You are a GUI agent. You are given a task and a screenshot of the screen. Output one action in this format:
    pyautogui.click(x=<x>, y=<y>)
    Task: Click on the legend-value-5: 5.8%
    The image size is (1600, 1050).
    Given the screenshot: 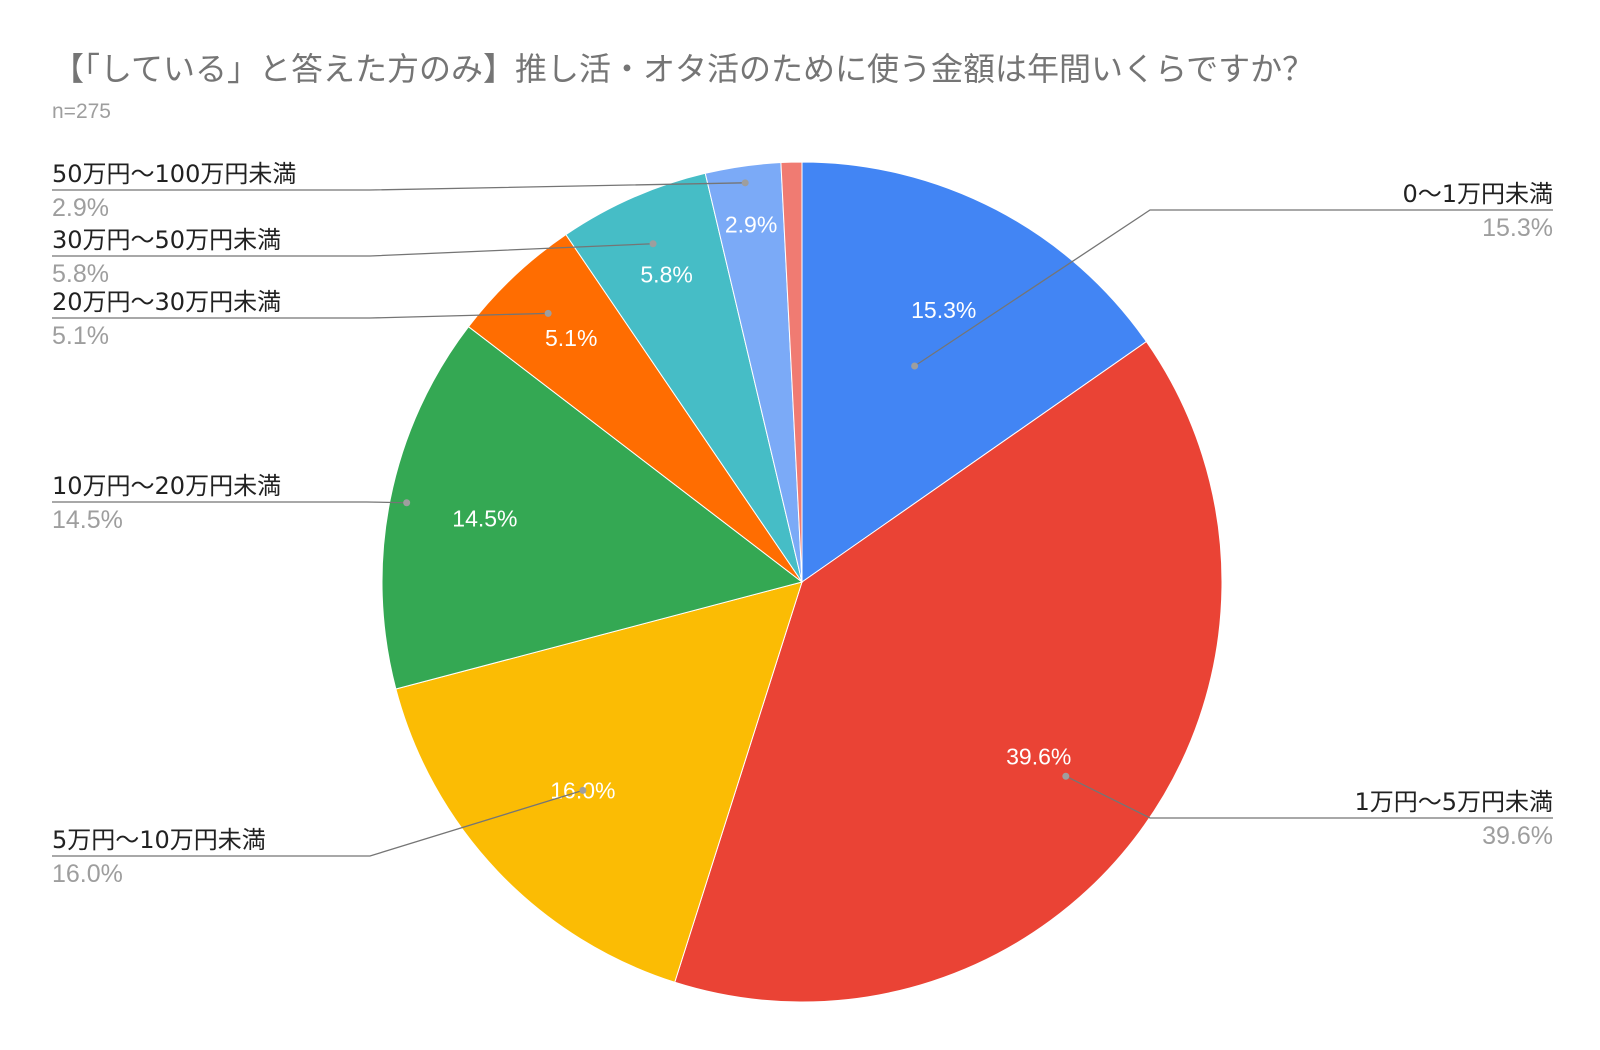 What is the action you would take?
    pyautogui.click(x=80, y=274)
    